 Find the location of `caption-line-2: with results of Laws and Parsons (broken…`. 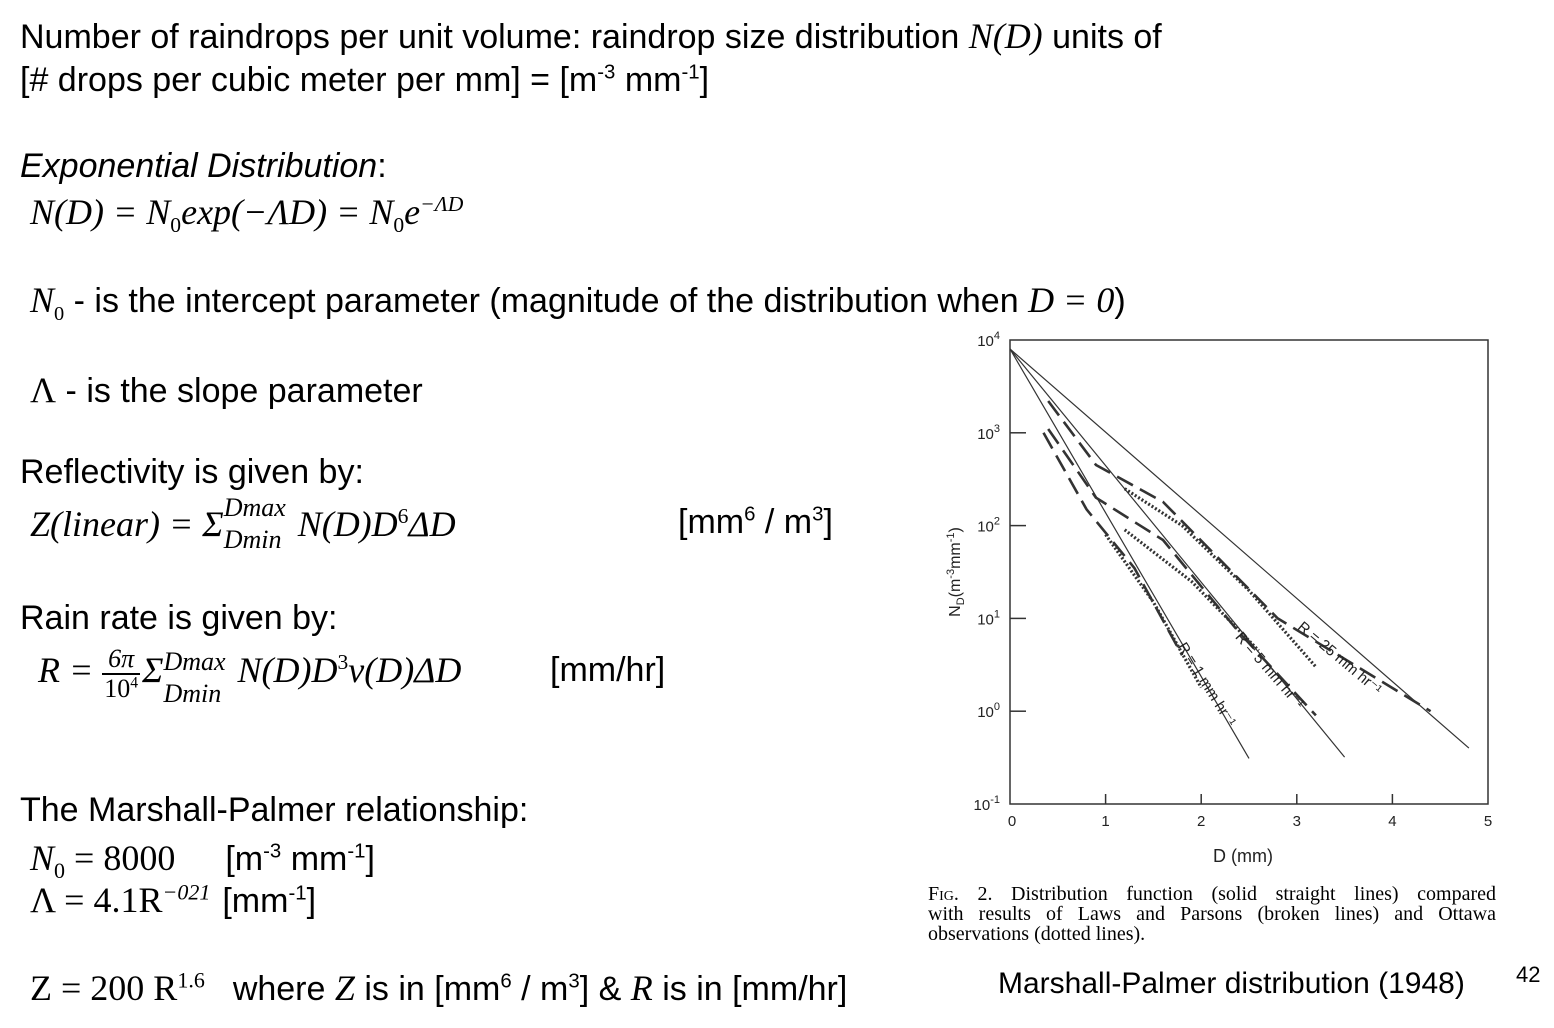

caption-line-2: with results of Laws and Parsons (broken… is located at coordinates (1212, 914).